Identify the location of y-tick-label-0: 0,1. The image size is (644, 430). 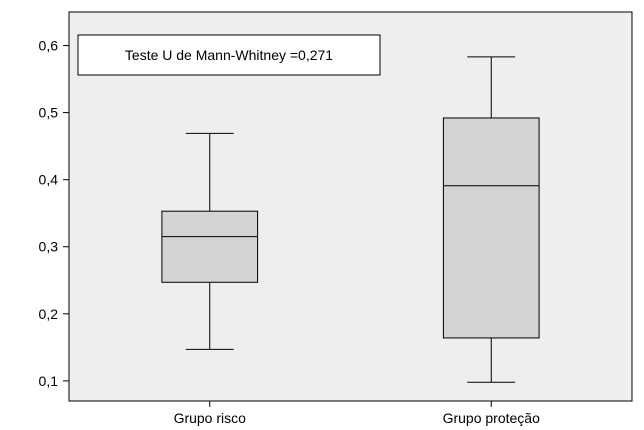
(49, 381).